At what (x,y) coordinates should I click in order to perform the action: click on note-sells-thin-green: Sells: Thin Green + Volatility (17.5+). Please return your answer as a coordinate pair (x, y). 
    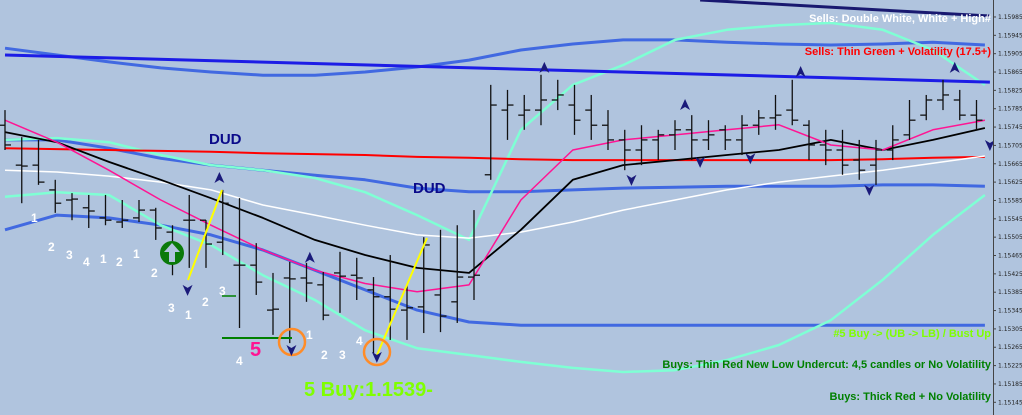
    Looking at the image, I should click on (898, 52).